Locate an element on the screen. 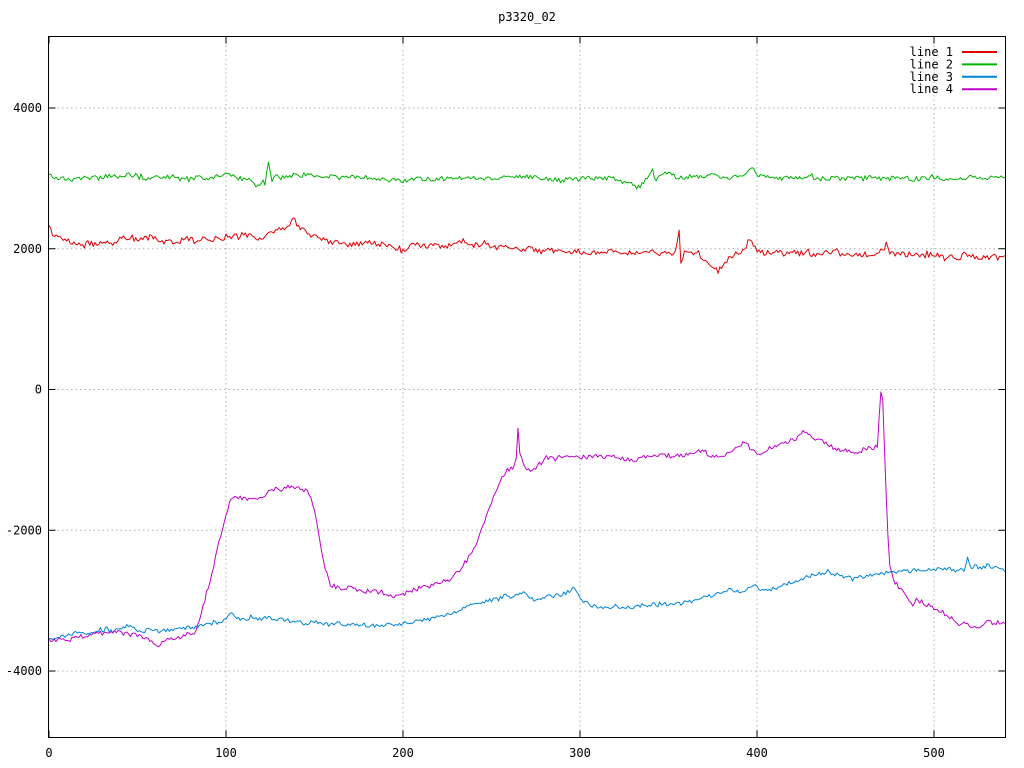 This screenshot has width=1024, height=768. legend-label-3: line 3 is located at coordinates (931, 77).